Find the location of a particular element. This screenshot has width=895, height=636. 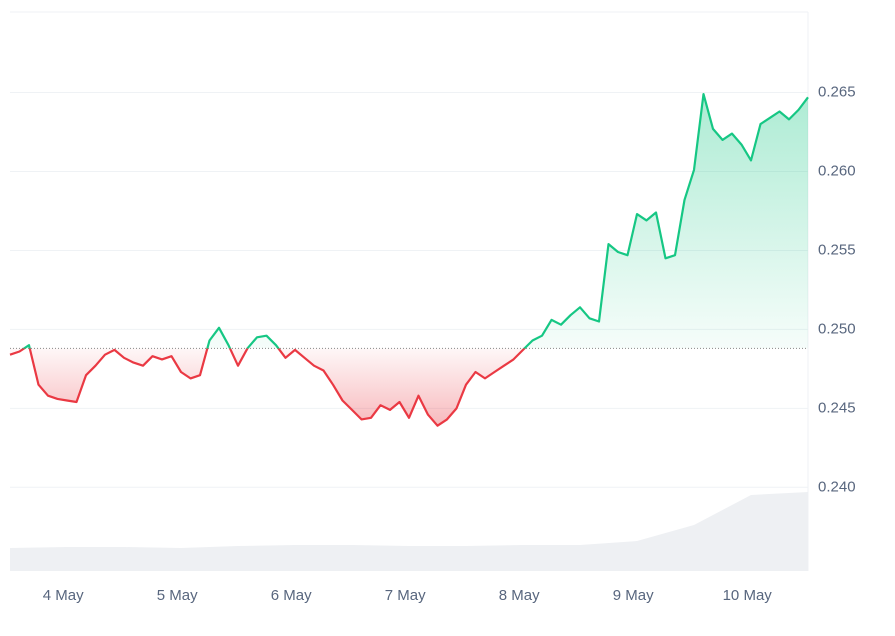

x-tick-label: 6 May is located at coordinates (291, 595).